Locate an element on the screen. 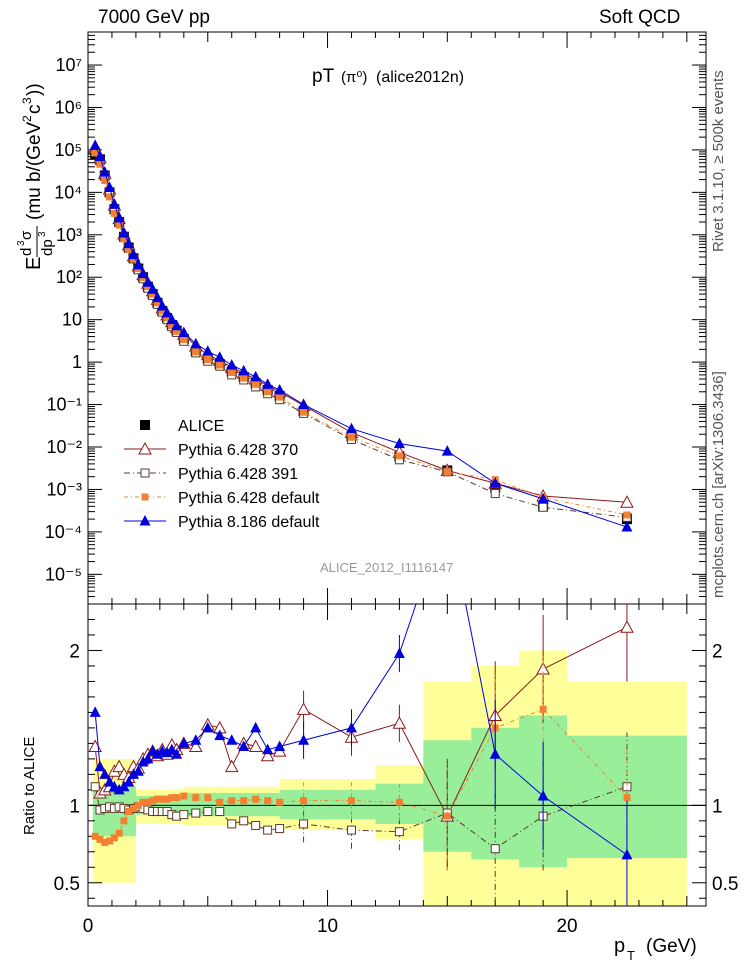 The width and height of the screenshot is (746, 972). ratio-y-tick-label-left: 2 is located at coordinates (74, 651).